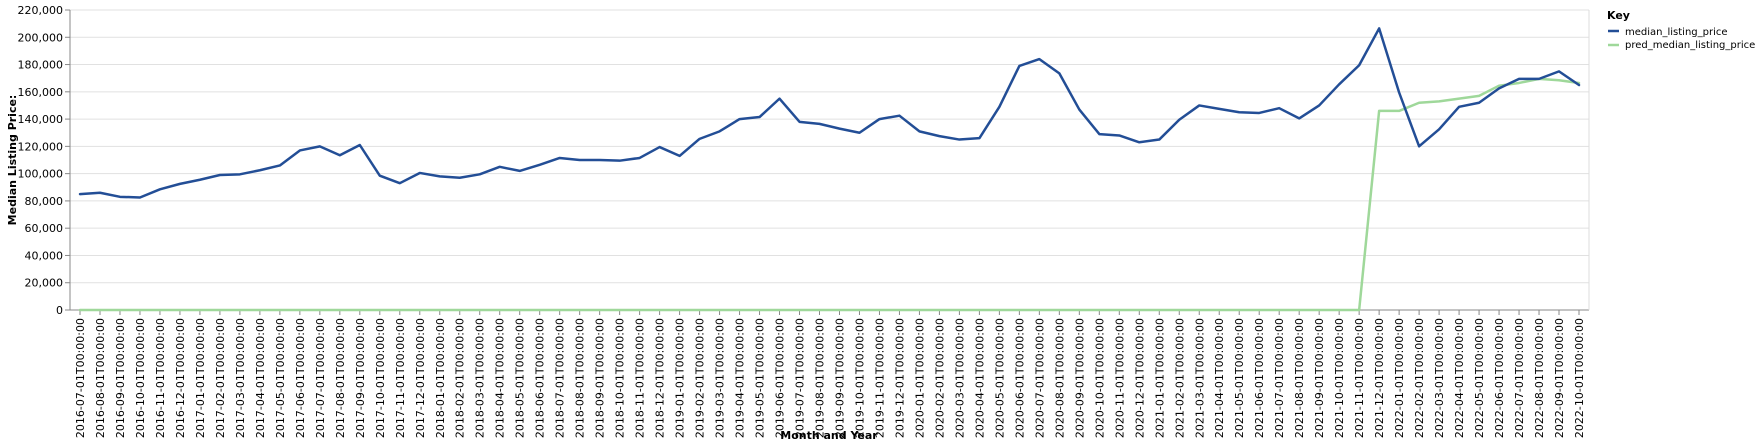  I want to click on y-tick-label: 220,000, so click(41, 10).